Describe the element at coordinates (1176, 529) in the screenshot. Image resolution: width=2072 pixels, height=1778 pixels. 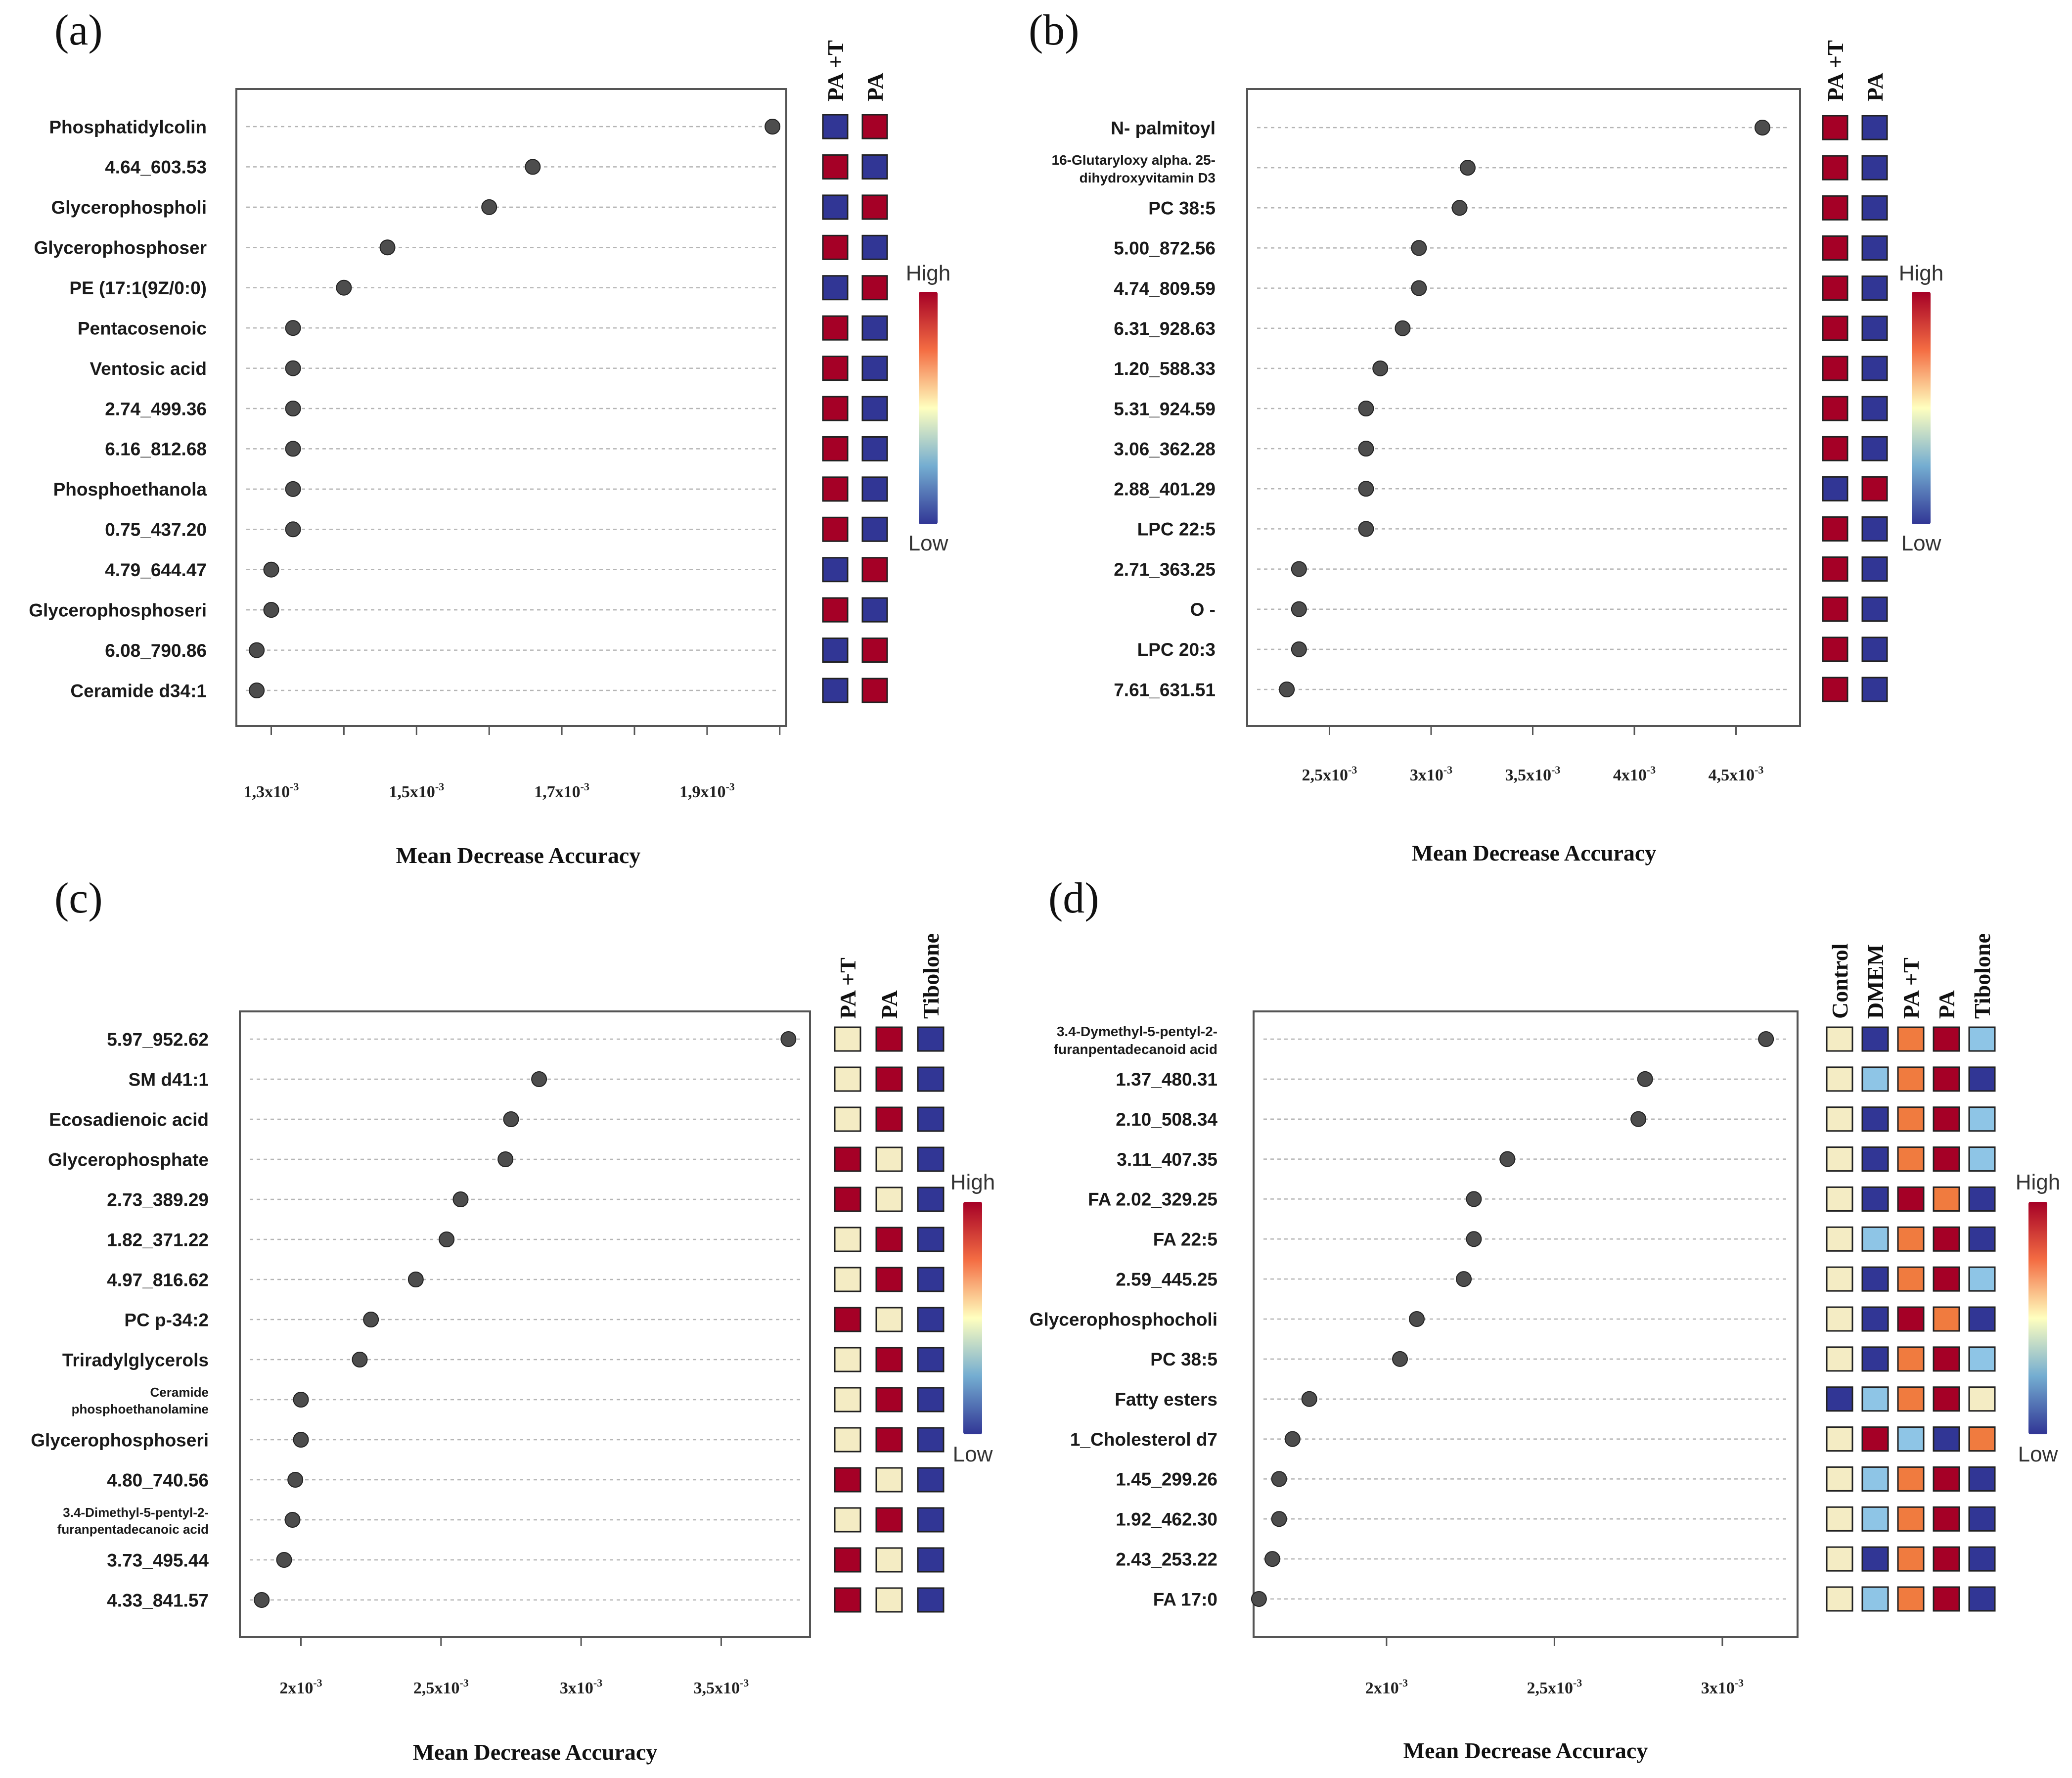
I see `feature-label: LPC 22:5` at that location.